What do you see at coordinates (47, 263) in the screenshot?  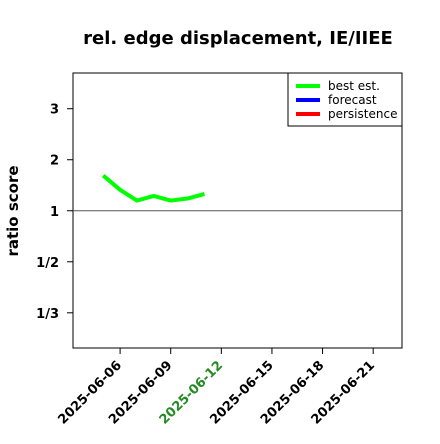 I see `y-tick-label: 1/2` at bounding box center [47, 263].